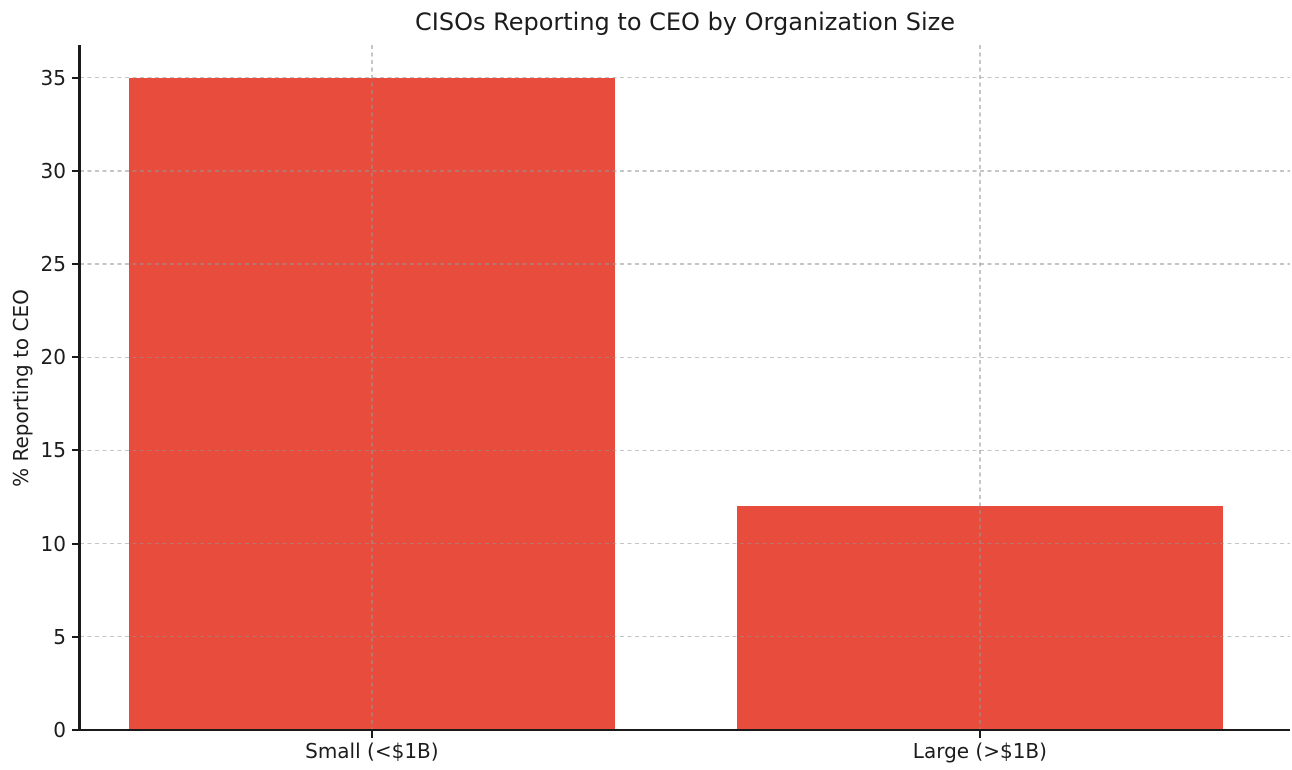  Describe the element at coordinates (53, 170) in the screenshot. I see `y-tick-label: 30` at that location.